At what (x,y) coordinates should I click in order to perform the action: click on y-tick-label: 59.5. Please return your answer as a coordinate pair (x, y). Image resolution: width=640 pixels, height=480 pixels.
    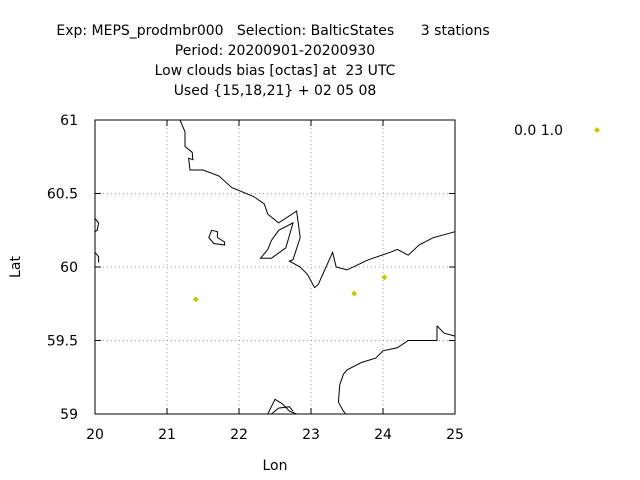
    Looking at the image, I should click on (62, 342).